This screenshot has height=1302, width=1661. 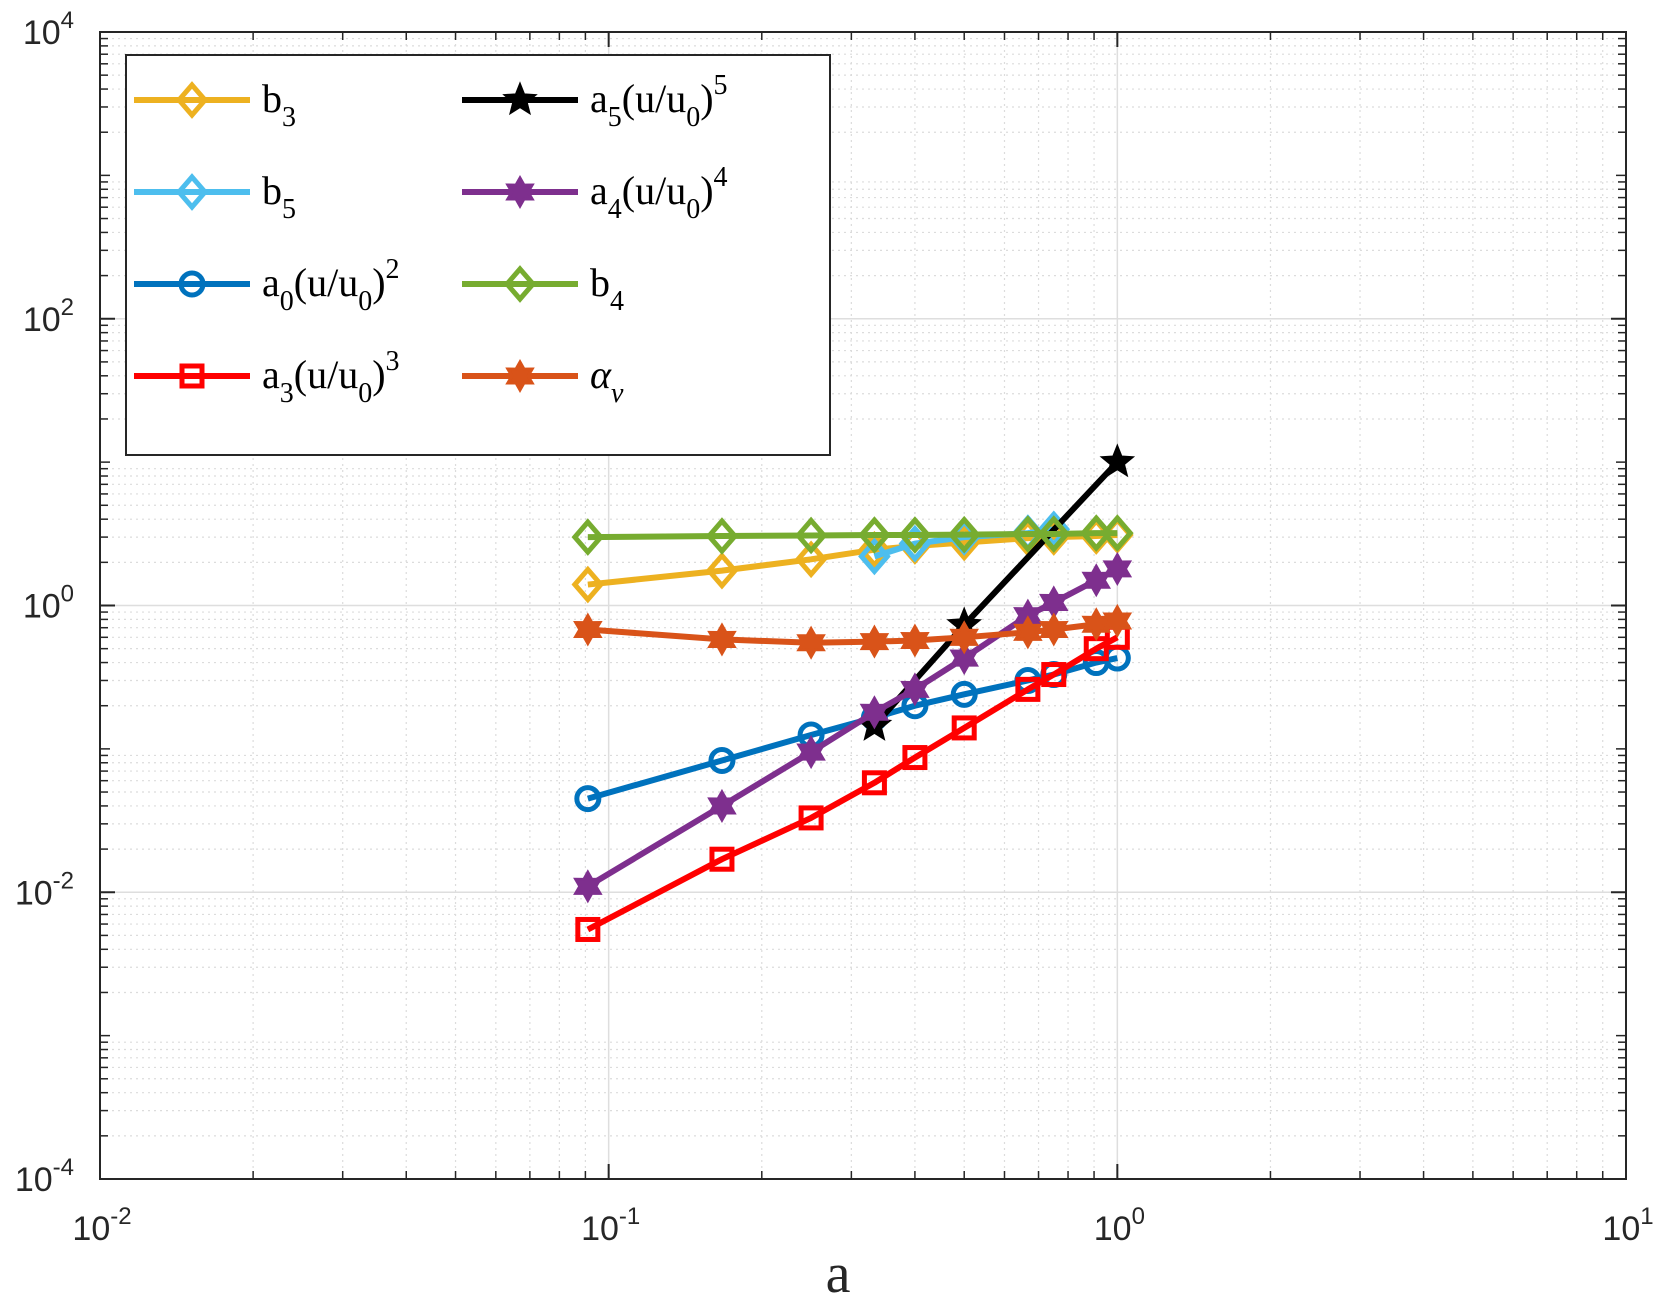 I want to click on y-tick-label: 10⁻², so click(x=44, y=889).